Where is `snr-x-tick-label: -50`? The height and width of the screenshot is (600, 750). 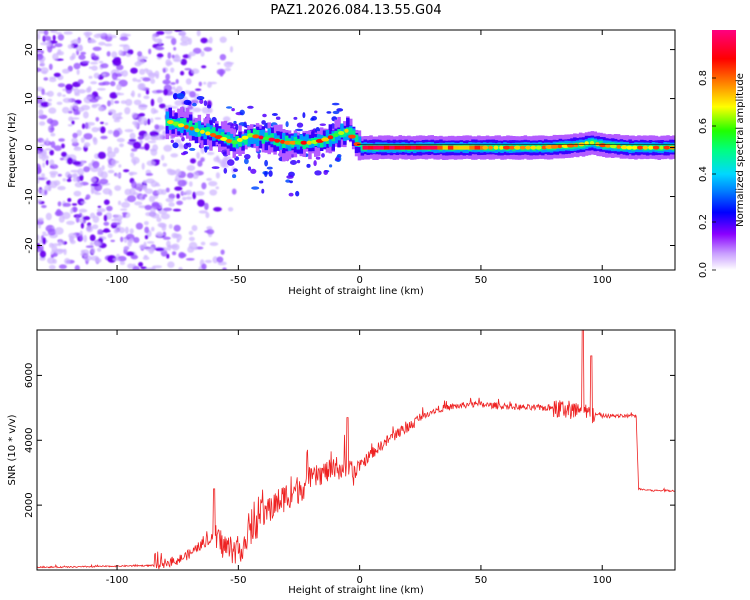
snr-x-tick-label: -50 is located at coordinates (238, 580).